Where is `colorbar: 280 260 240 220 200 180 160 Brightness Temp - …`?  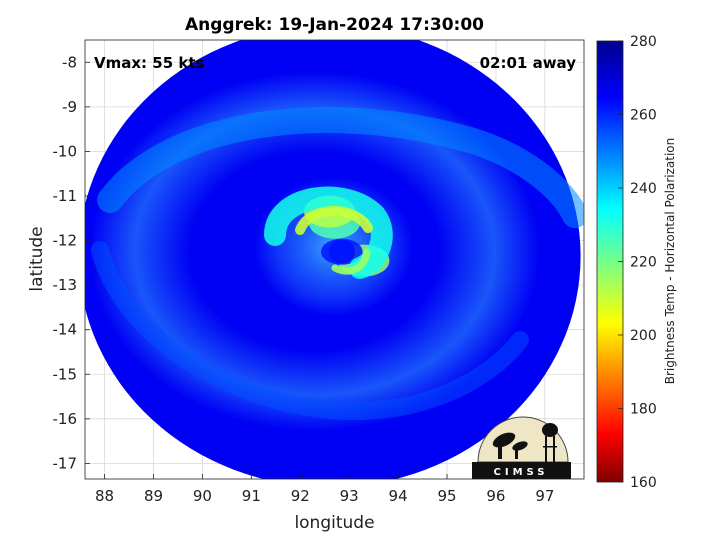 colorbar: 280 260 240 220 200 180 160 Brightness Temp - … is located at coordinates (636, 262).